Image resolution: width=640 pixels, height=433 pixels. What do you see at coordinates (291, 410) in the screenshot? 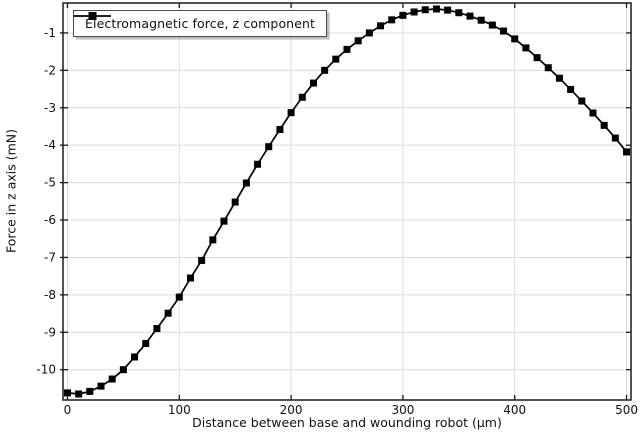
I see `x-tick-label: 200` at bounding box center [291, 410].